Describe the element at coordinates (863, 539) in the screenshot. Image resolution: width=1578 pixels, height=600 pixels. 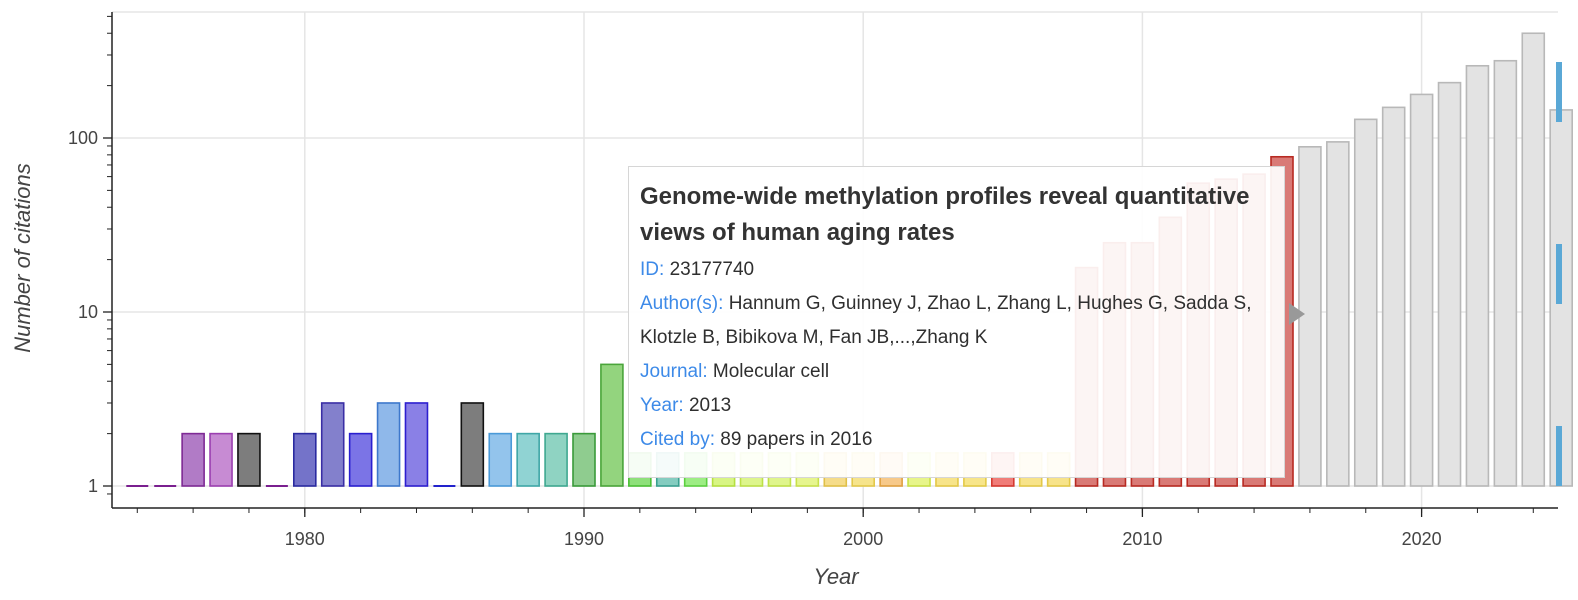
I see `x-tick-label: 2000` at that location.